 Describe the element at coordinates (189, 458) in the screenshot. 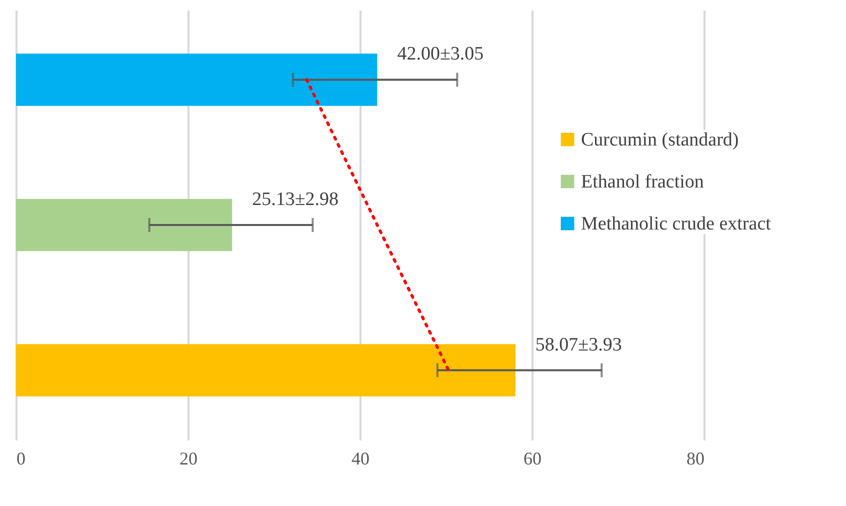

I see `x-tick-label: 20` at that location.